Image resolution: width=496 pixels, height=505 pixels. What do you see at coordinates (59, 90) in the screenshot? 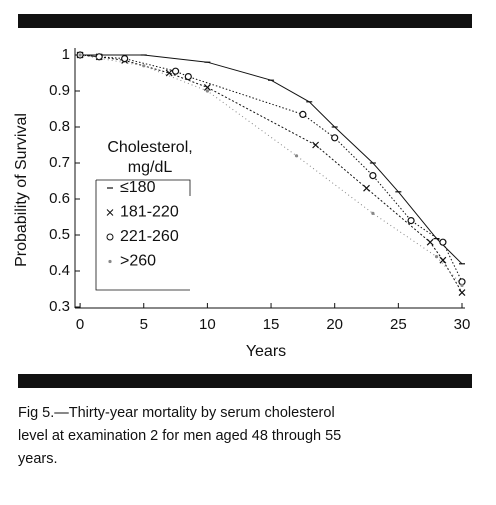
I see `y-tick-label: 0.9` at bounding box center [59, 90].